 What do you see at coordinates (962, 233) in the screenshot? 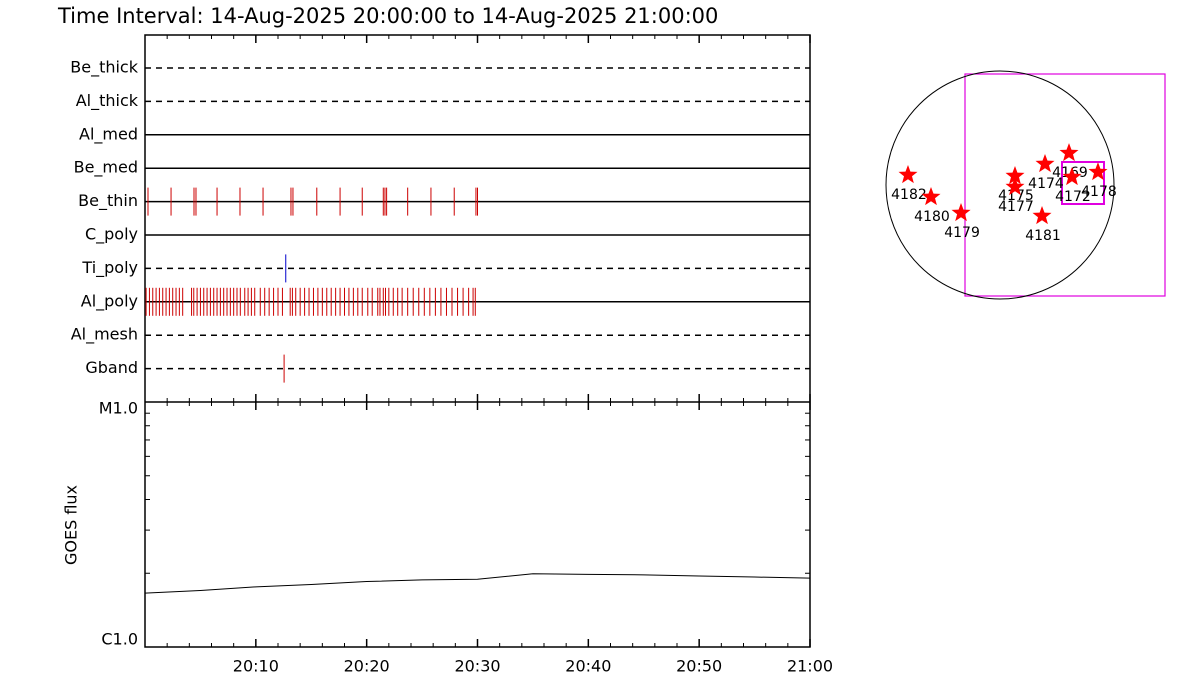
I see `region-label: 4179` at bounding box center [962, 233].